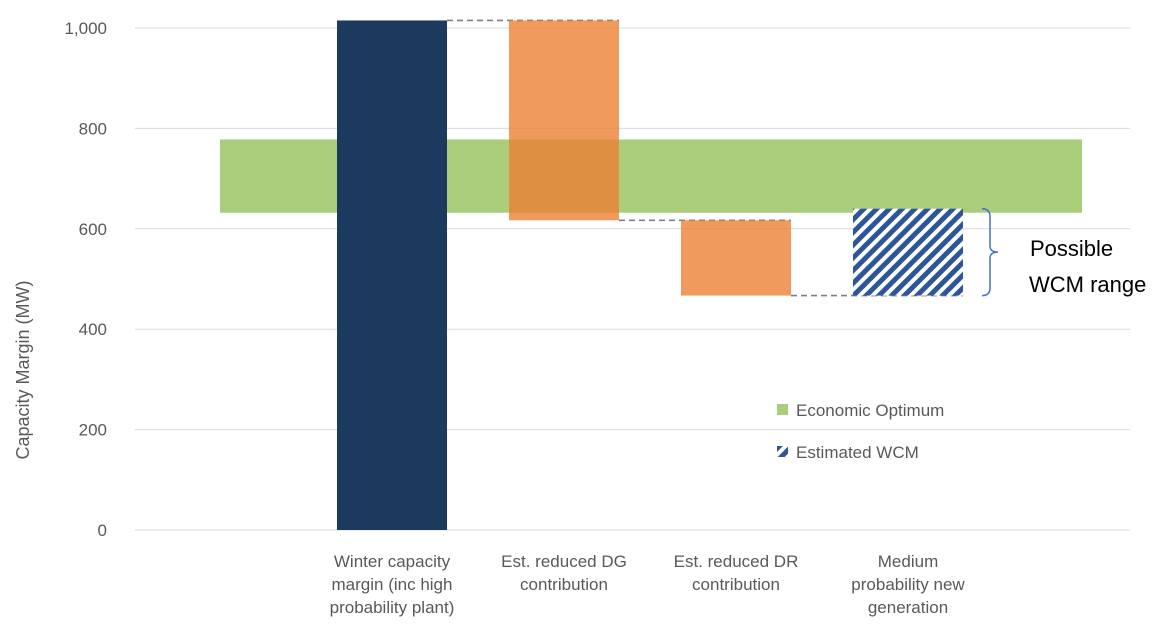  What do you see at coordinates (990, 252) in the screenshot?
I see `brace-icon` at bounding box center [990, 252].